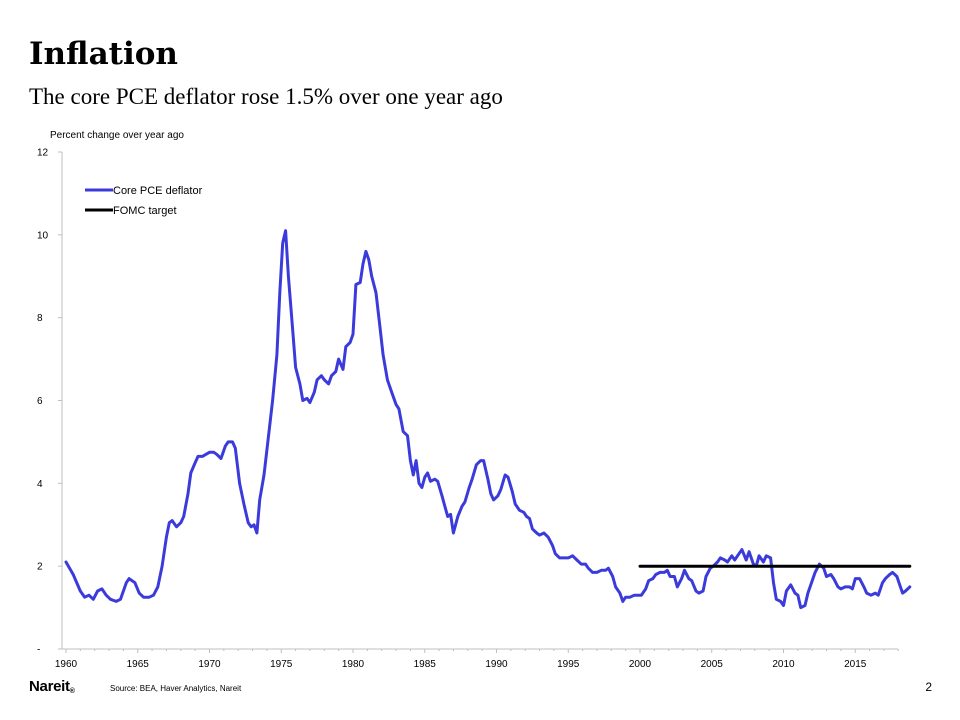  Describe the element at coordinates (103, 54) in the screenshot. I see `slide-title: Inflation` at that location.